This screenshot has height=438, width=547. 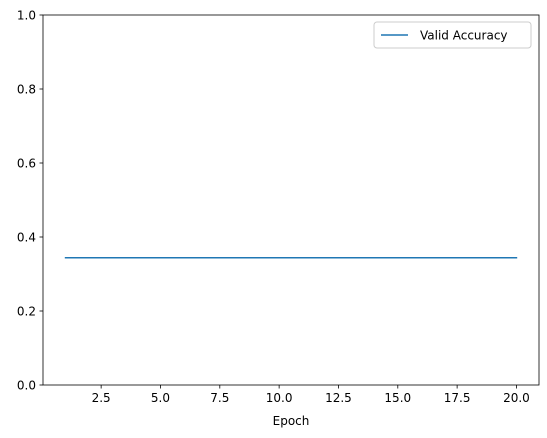 What do you see at coordinates (397, 398) in the screenshot?
I see `x-tick-label: 15.0` at bounding box center [397, 398].